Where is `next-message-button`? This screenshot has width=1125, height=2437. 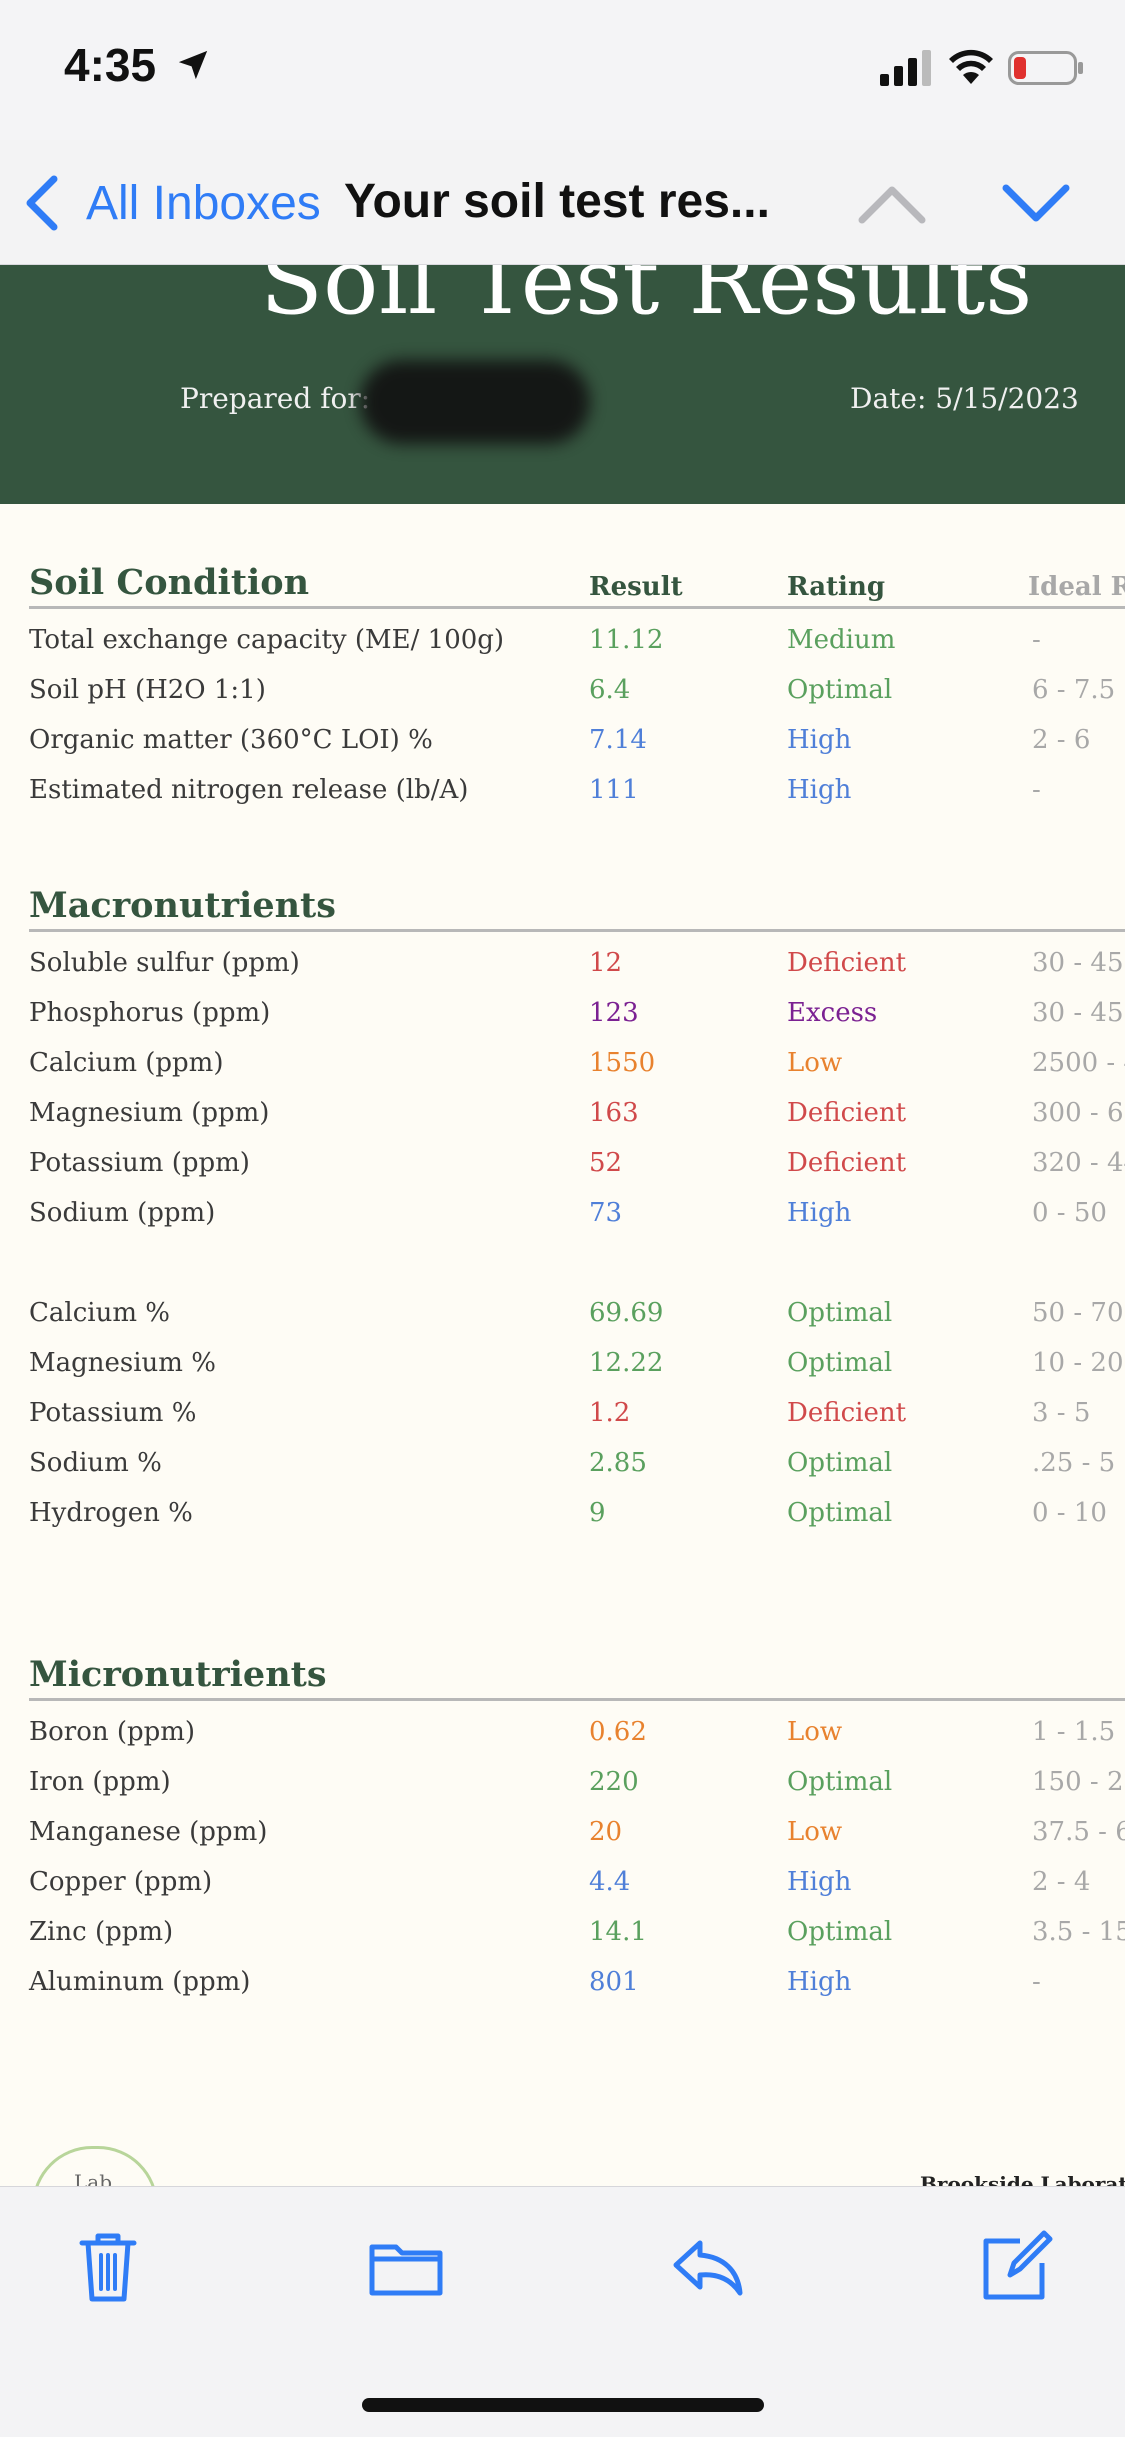
next-message-button is located at coordinates (1036, 204).